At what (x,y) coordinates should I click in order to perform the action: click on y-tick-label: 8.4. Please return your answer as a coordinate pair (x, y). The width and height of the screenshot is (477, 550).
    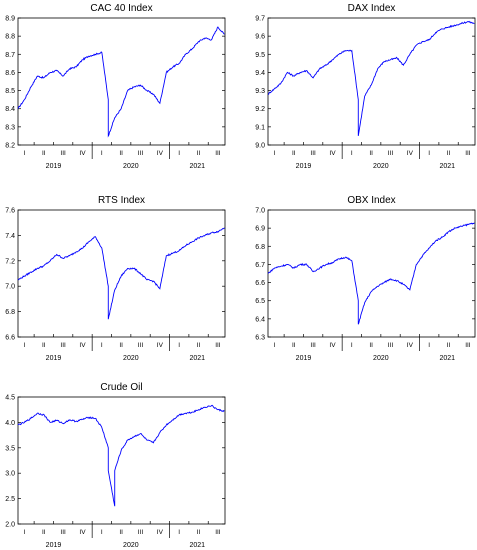
    Looking at the image, I should click on (10, 109).